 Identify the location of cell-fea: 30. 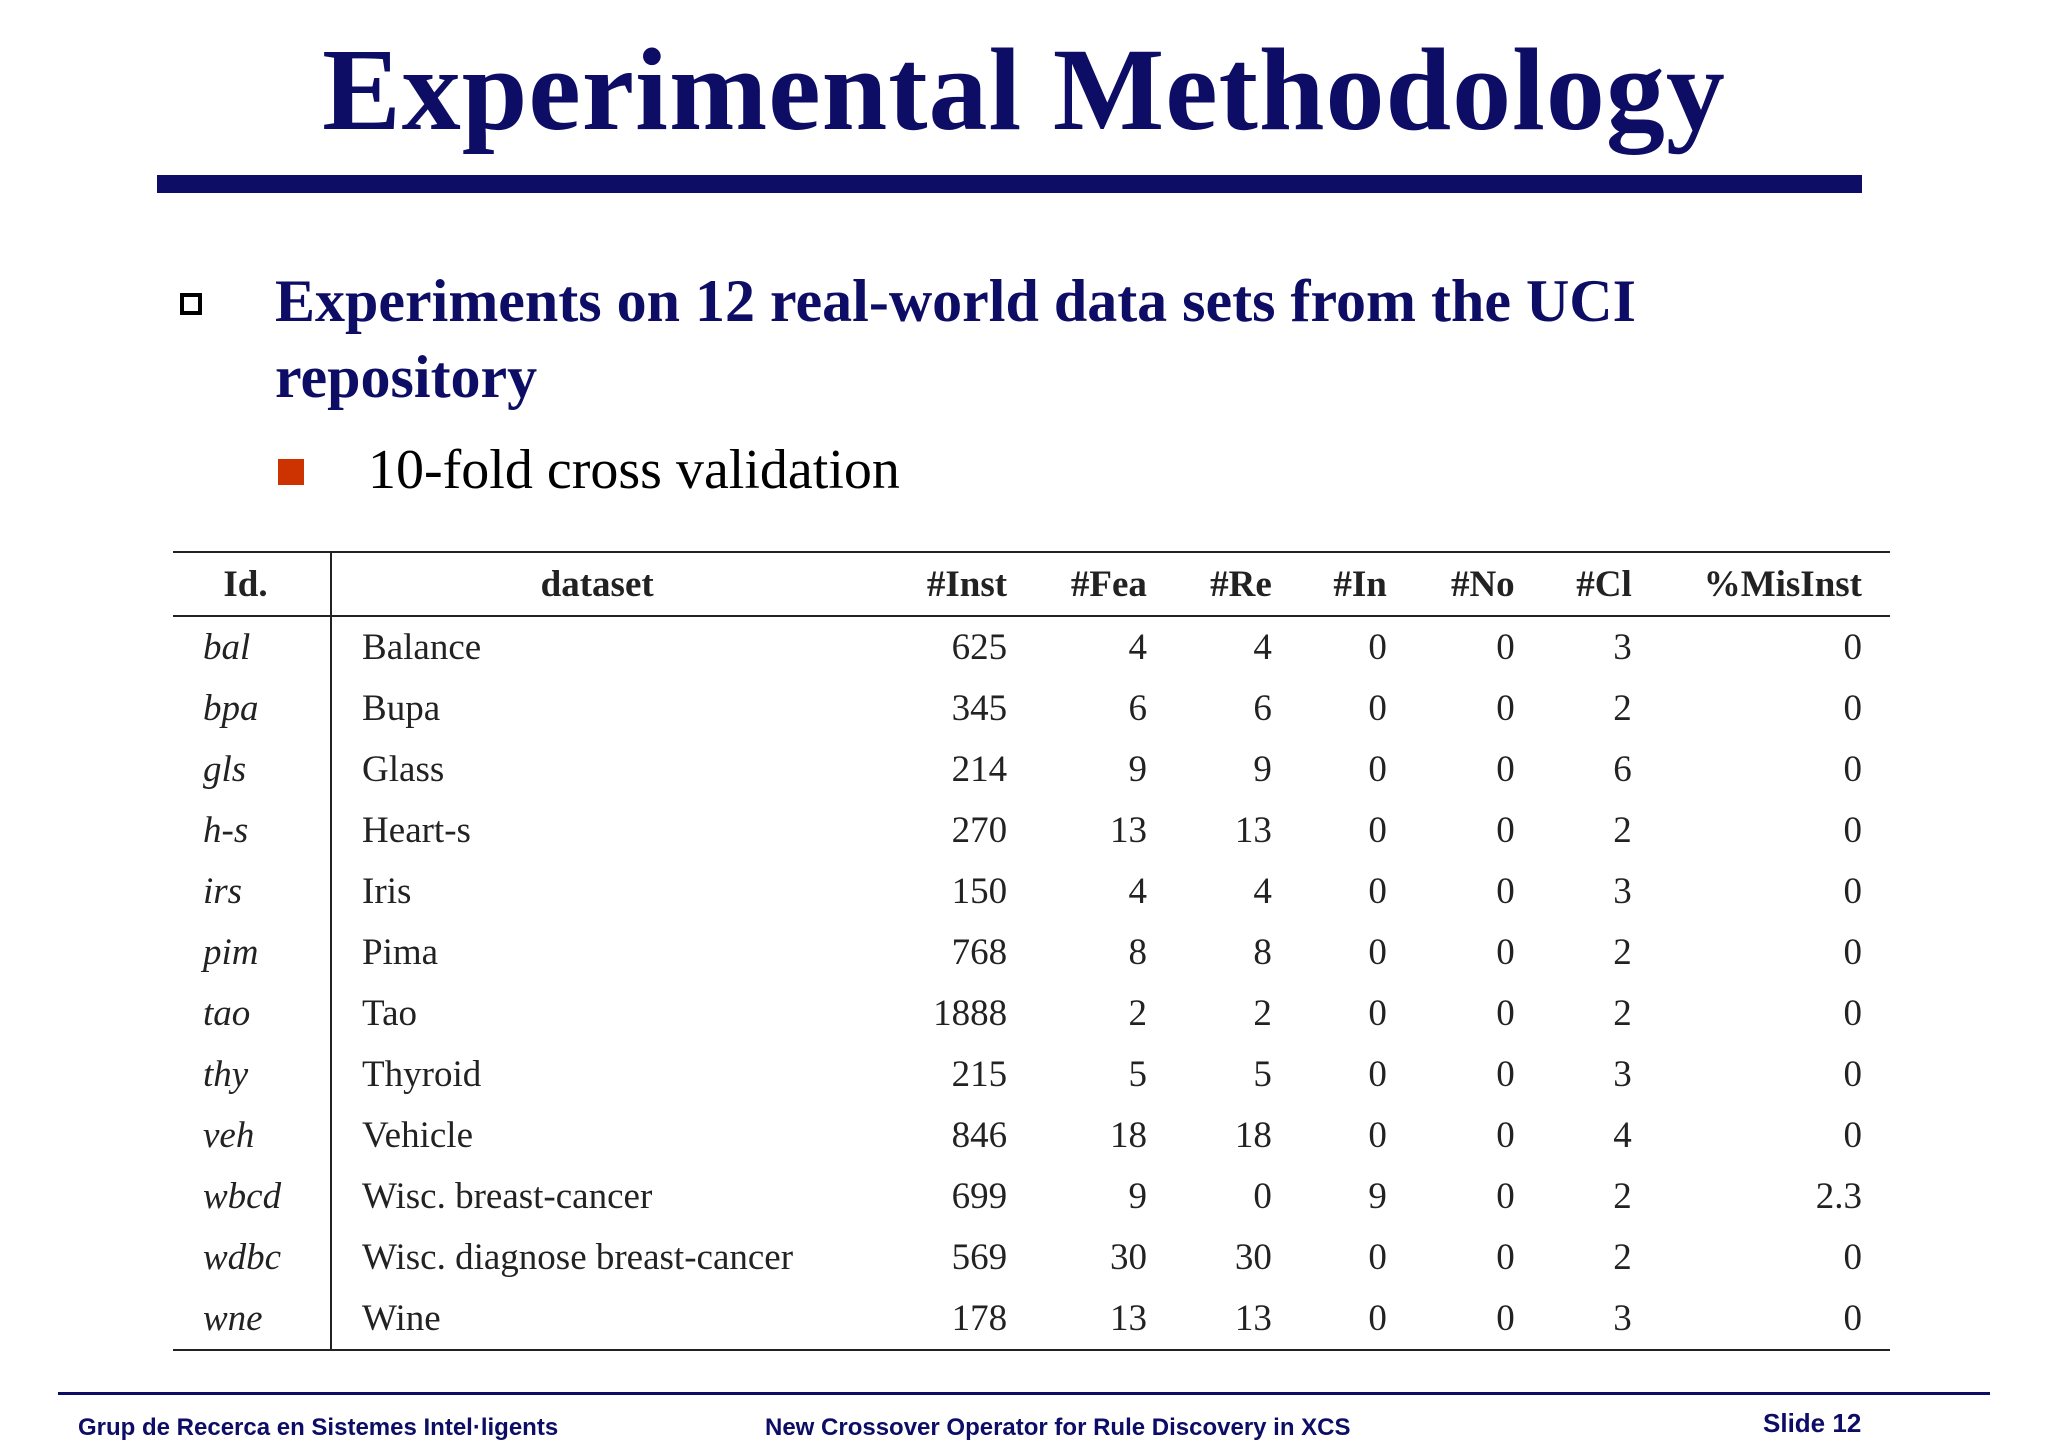
(1128, 1257).